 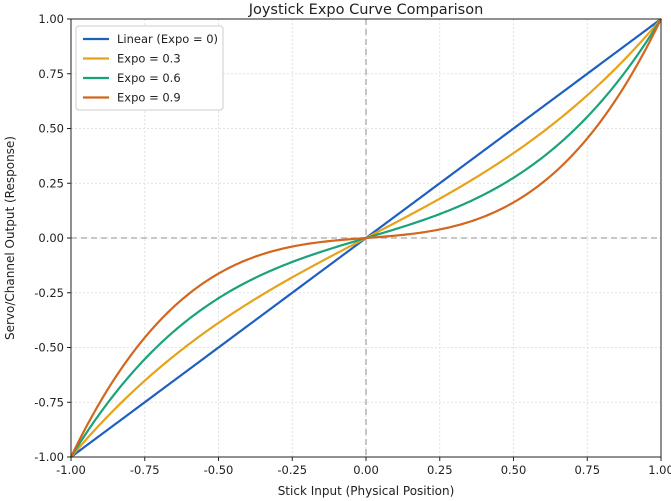 I want to click on x-axis-label: Stick Input (Physical Position), so click(x=366, y=491).